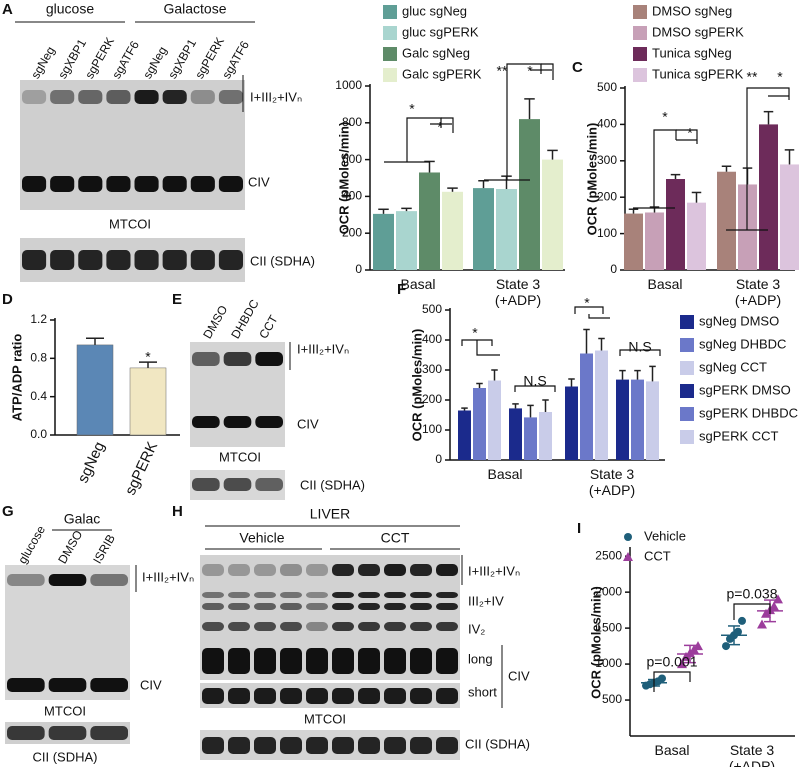 The image size is (800, 767). I want to click on annotation: p=0.001, so click(672, 662).